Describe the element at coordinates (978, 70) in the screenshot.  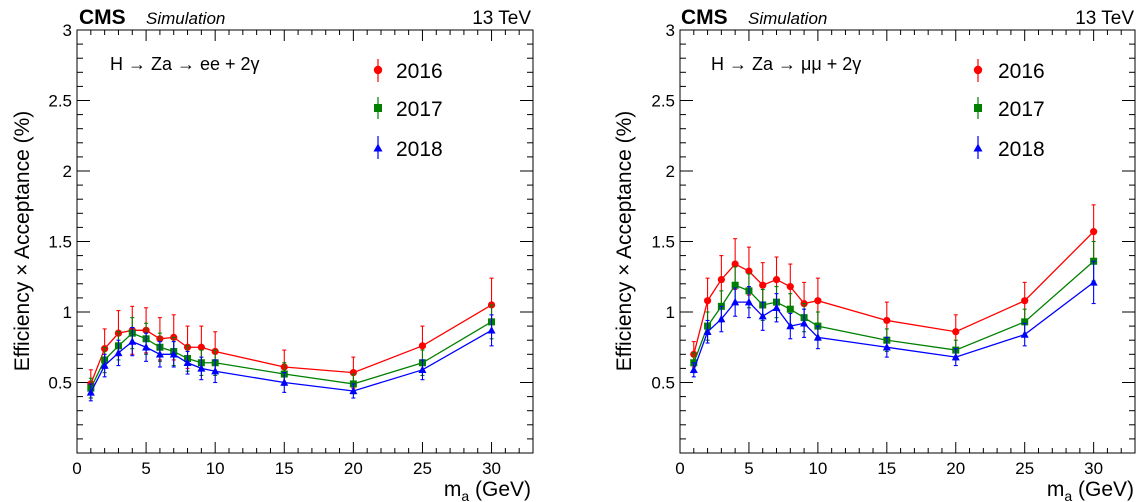
I see `right-legend-marker-2016` at that location.